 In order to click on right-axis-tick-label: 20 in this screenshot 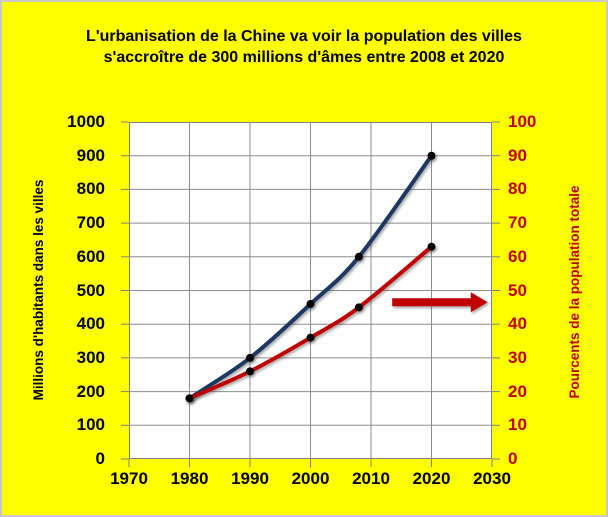, I will do `click(517, 391)`.